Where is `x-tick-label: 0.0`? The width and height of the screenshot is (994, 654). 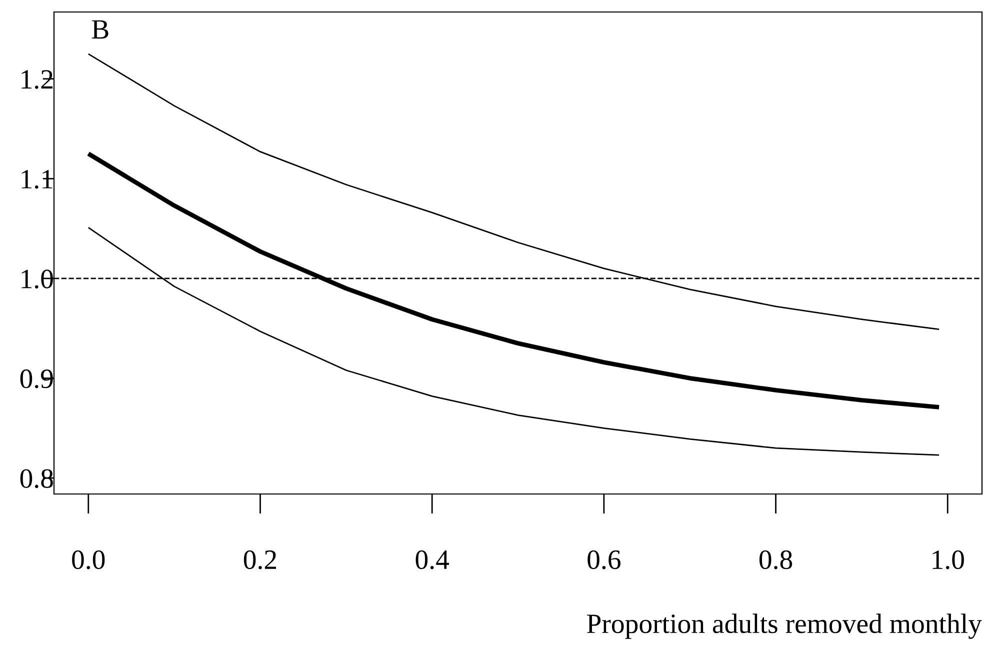
x-tick-label: 0.0 is located at coordinates (88, 560).